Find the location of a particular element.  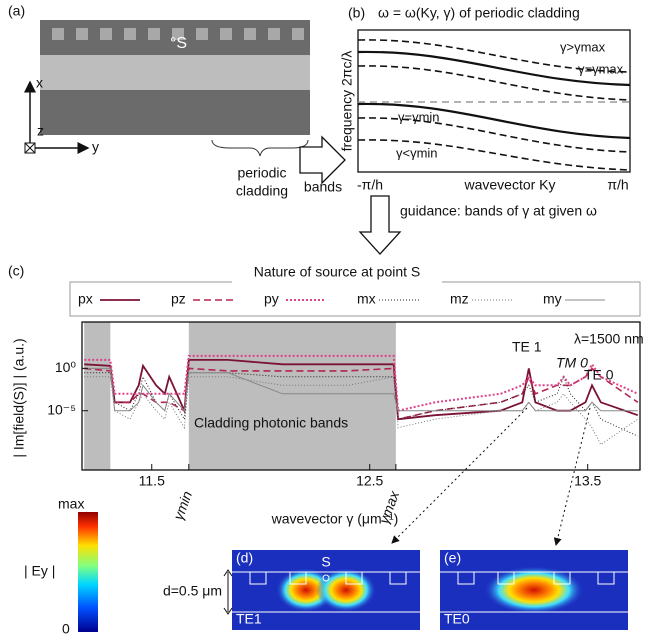

mode-label: TE0 is located at coordinates (457, 619).